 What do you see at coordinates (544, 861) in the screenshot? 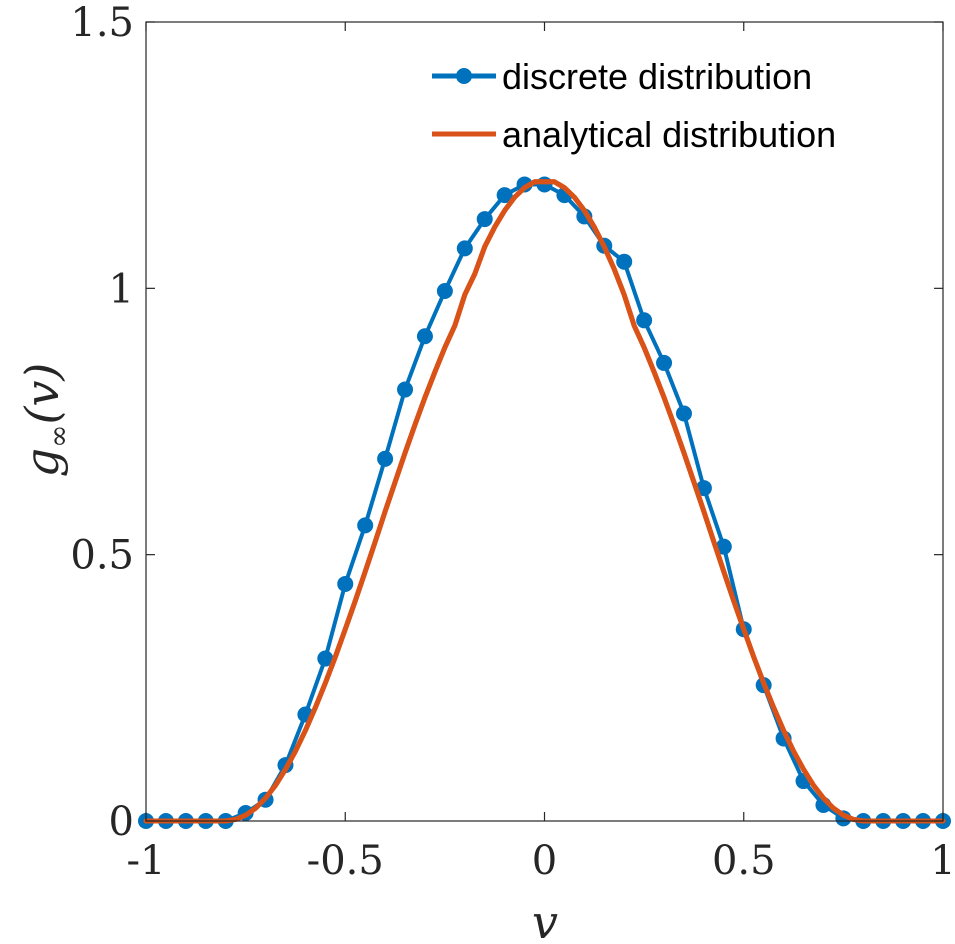
I see `x-tick-label: 0` at bounding box center [544, 861].